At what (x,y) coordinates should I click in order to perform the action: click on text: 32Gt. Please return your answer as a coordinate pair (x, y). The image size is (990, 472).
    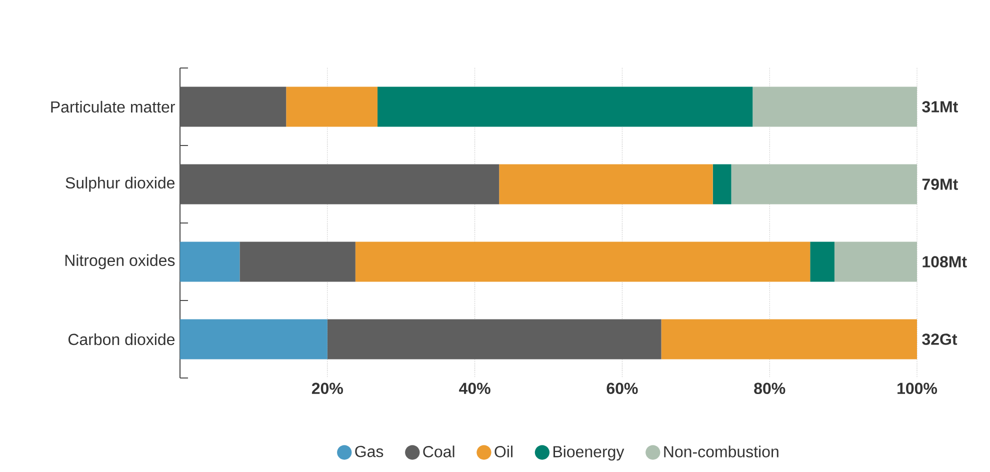
    Looking at the image, I should click on (940, 339).